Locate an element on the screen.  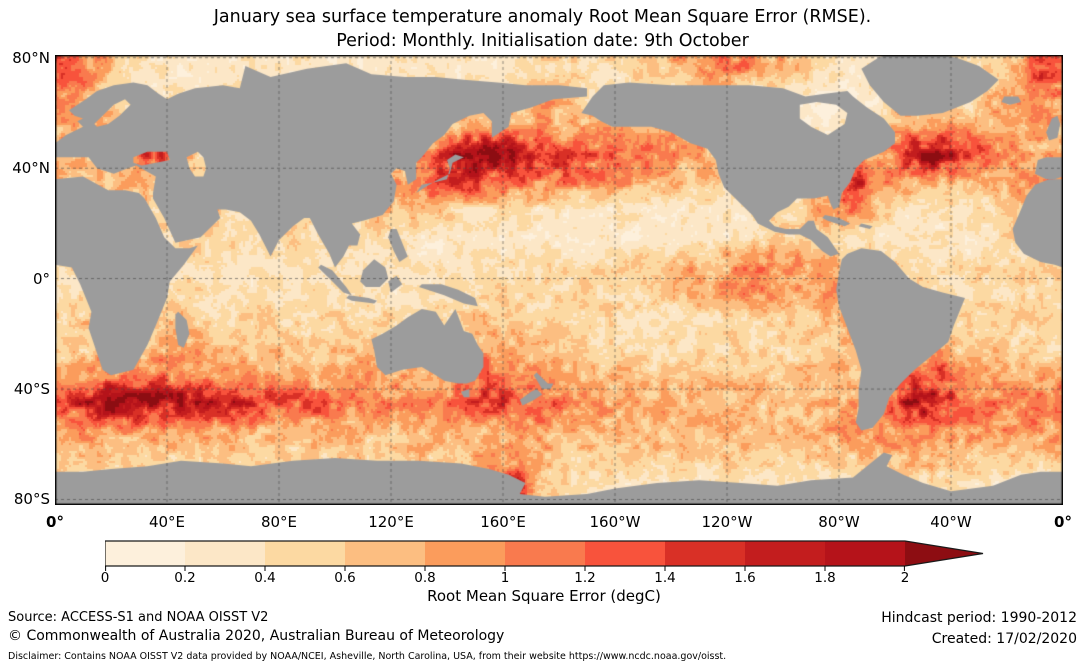
colorbar-tick-label: 0 is located at coordinates (105, 578).